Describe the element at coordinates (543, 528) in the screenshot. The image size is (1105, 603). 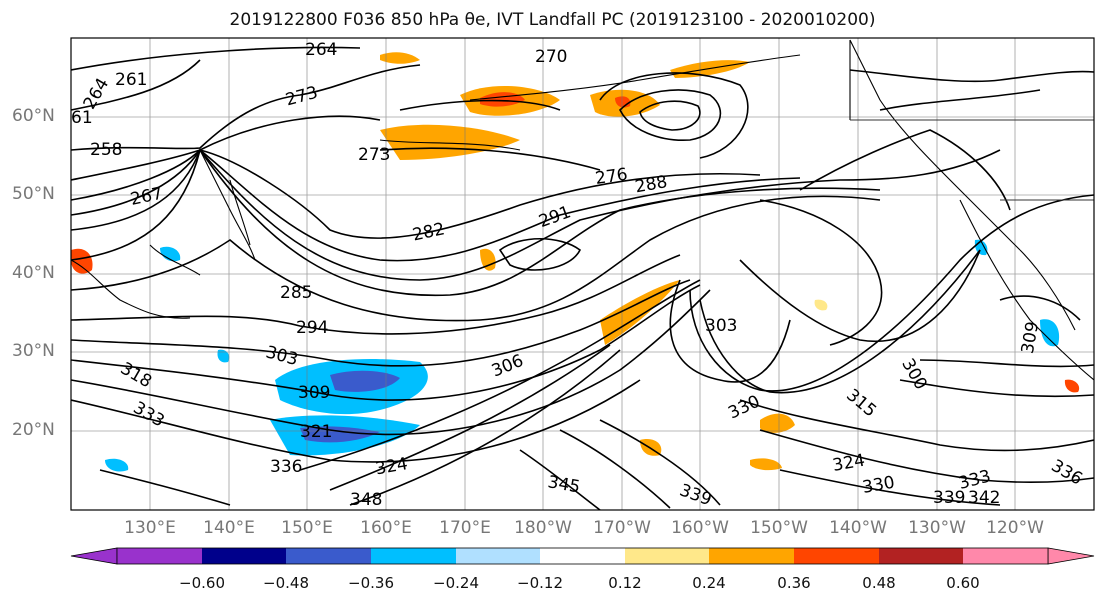
I see `lon-label: 180°W` at that location.